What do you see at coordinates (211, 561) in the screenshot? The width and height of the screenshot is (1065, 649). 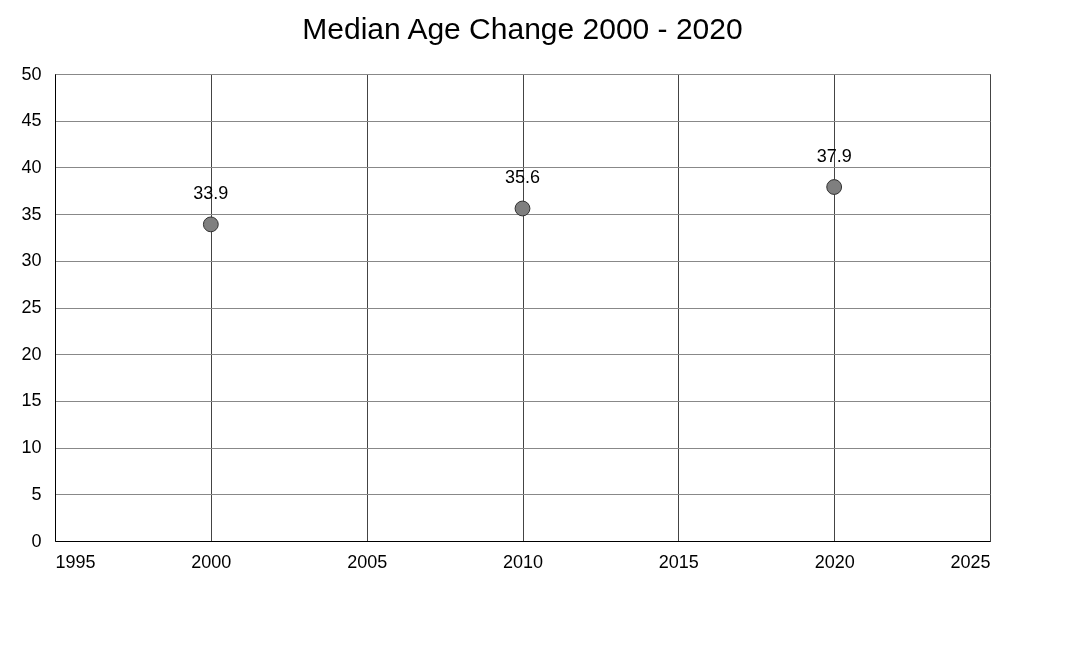 I see `x-tick-label: 2000` at bounding box center [211, 561].